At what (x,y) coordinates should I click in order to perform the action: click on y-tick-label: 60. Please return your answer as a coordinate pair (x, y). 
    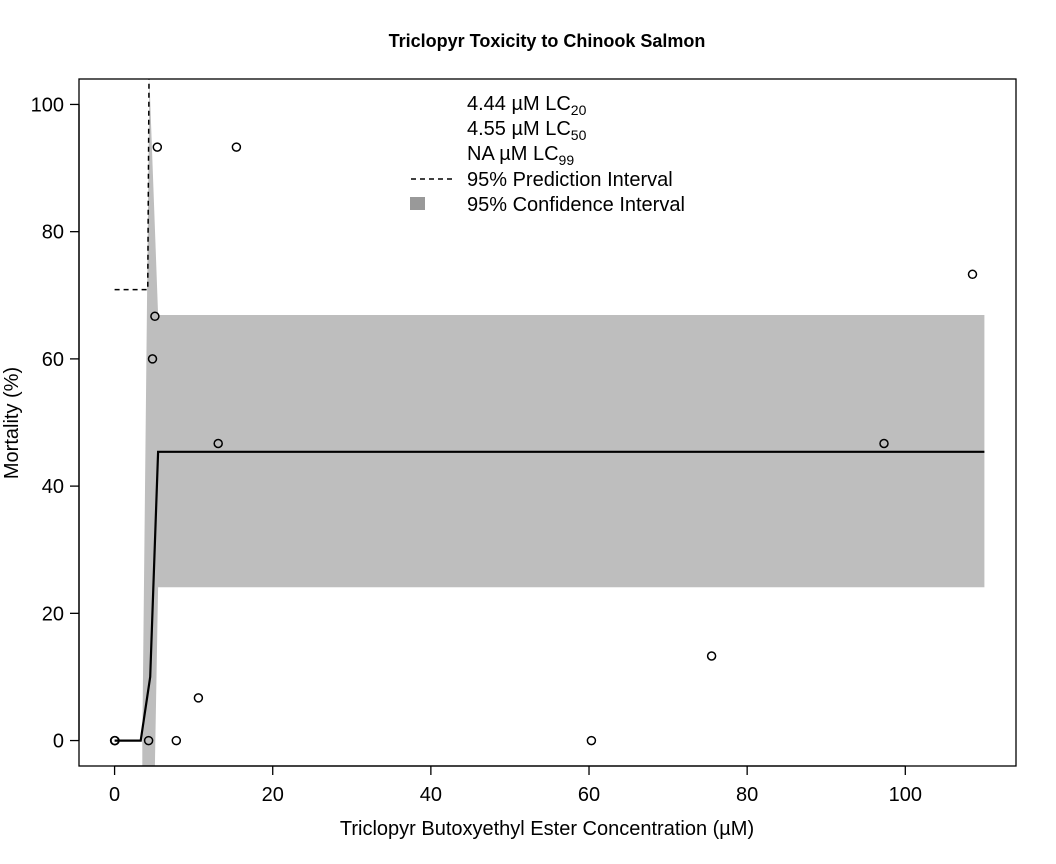
    Looking at the image, I should click on (53, 360).